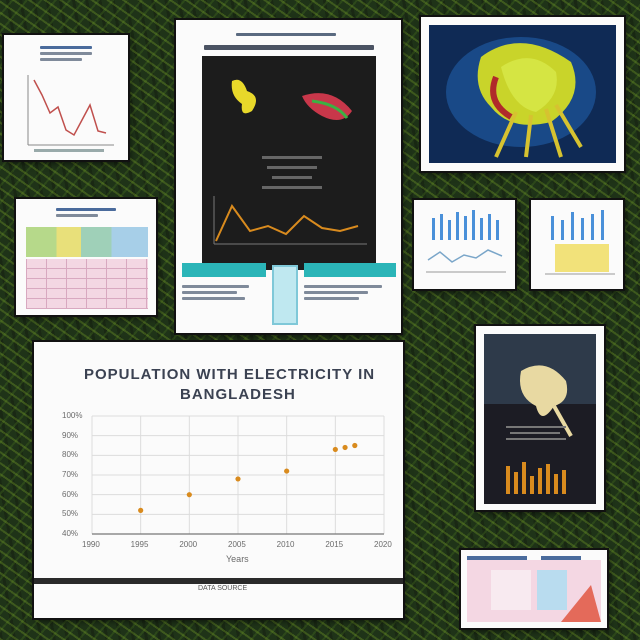  Describe the element at coordinates (188, 544) in the screenshot. I see `x-tick-label: 2000` at that location.